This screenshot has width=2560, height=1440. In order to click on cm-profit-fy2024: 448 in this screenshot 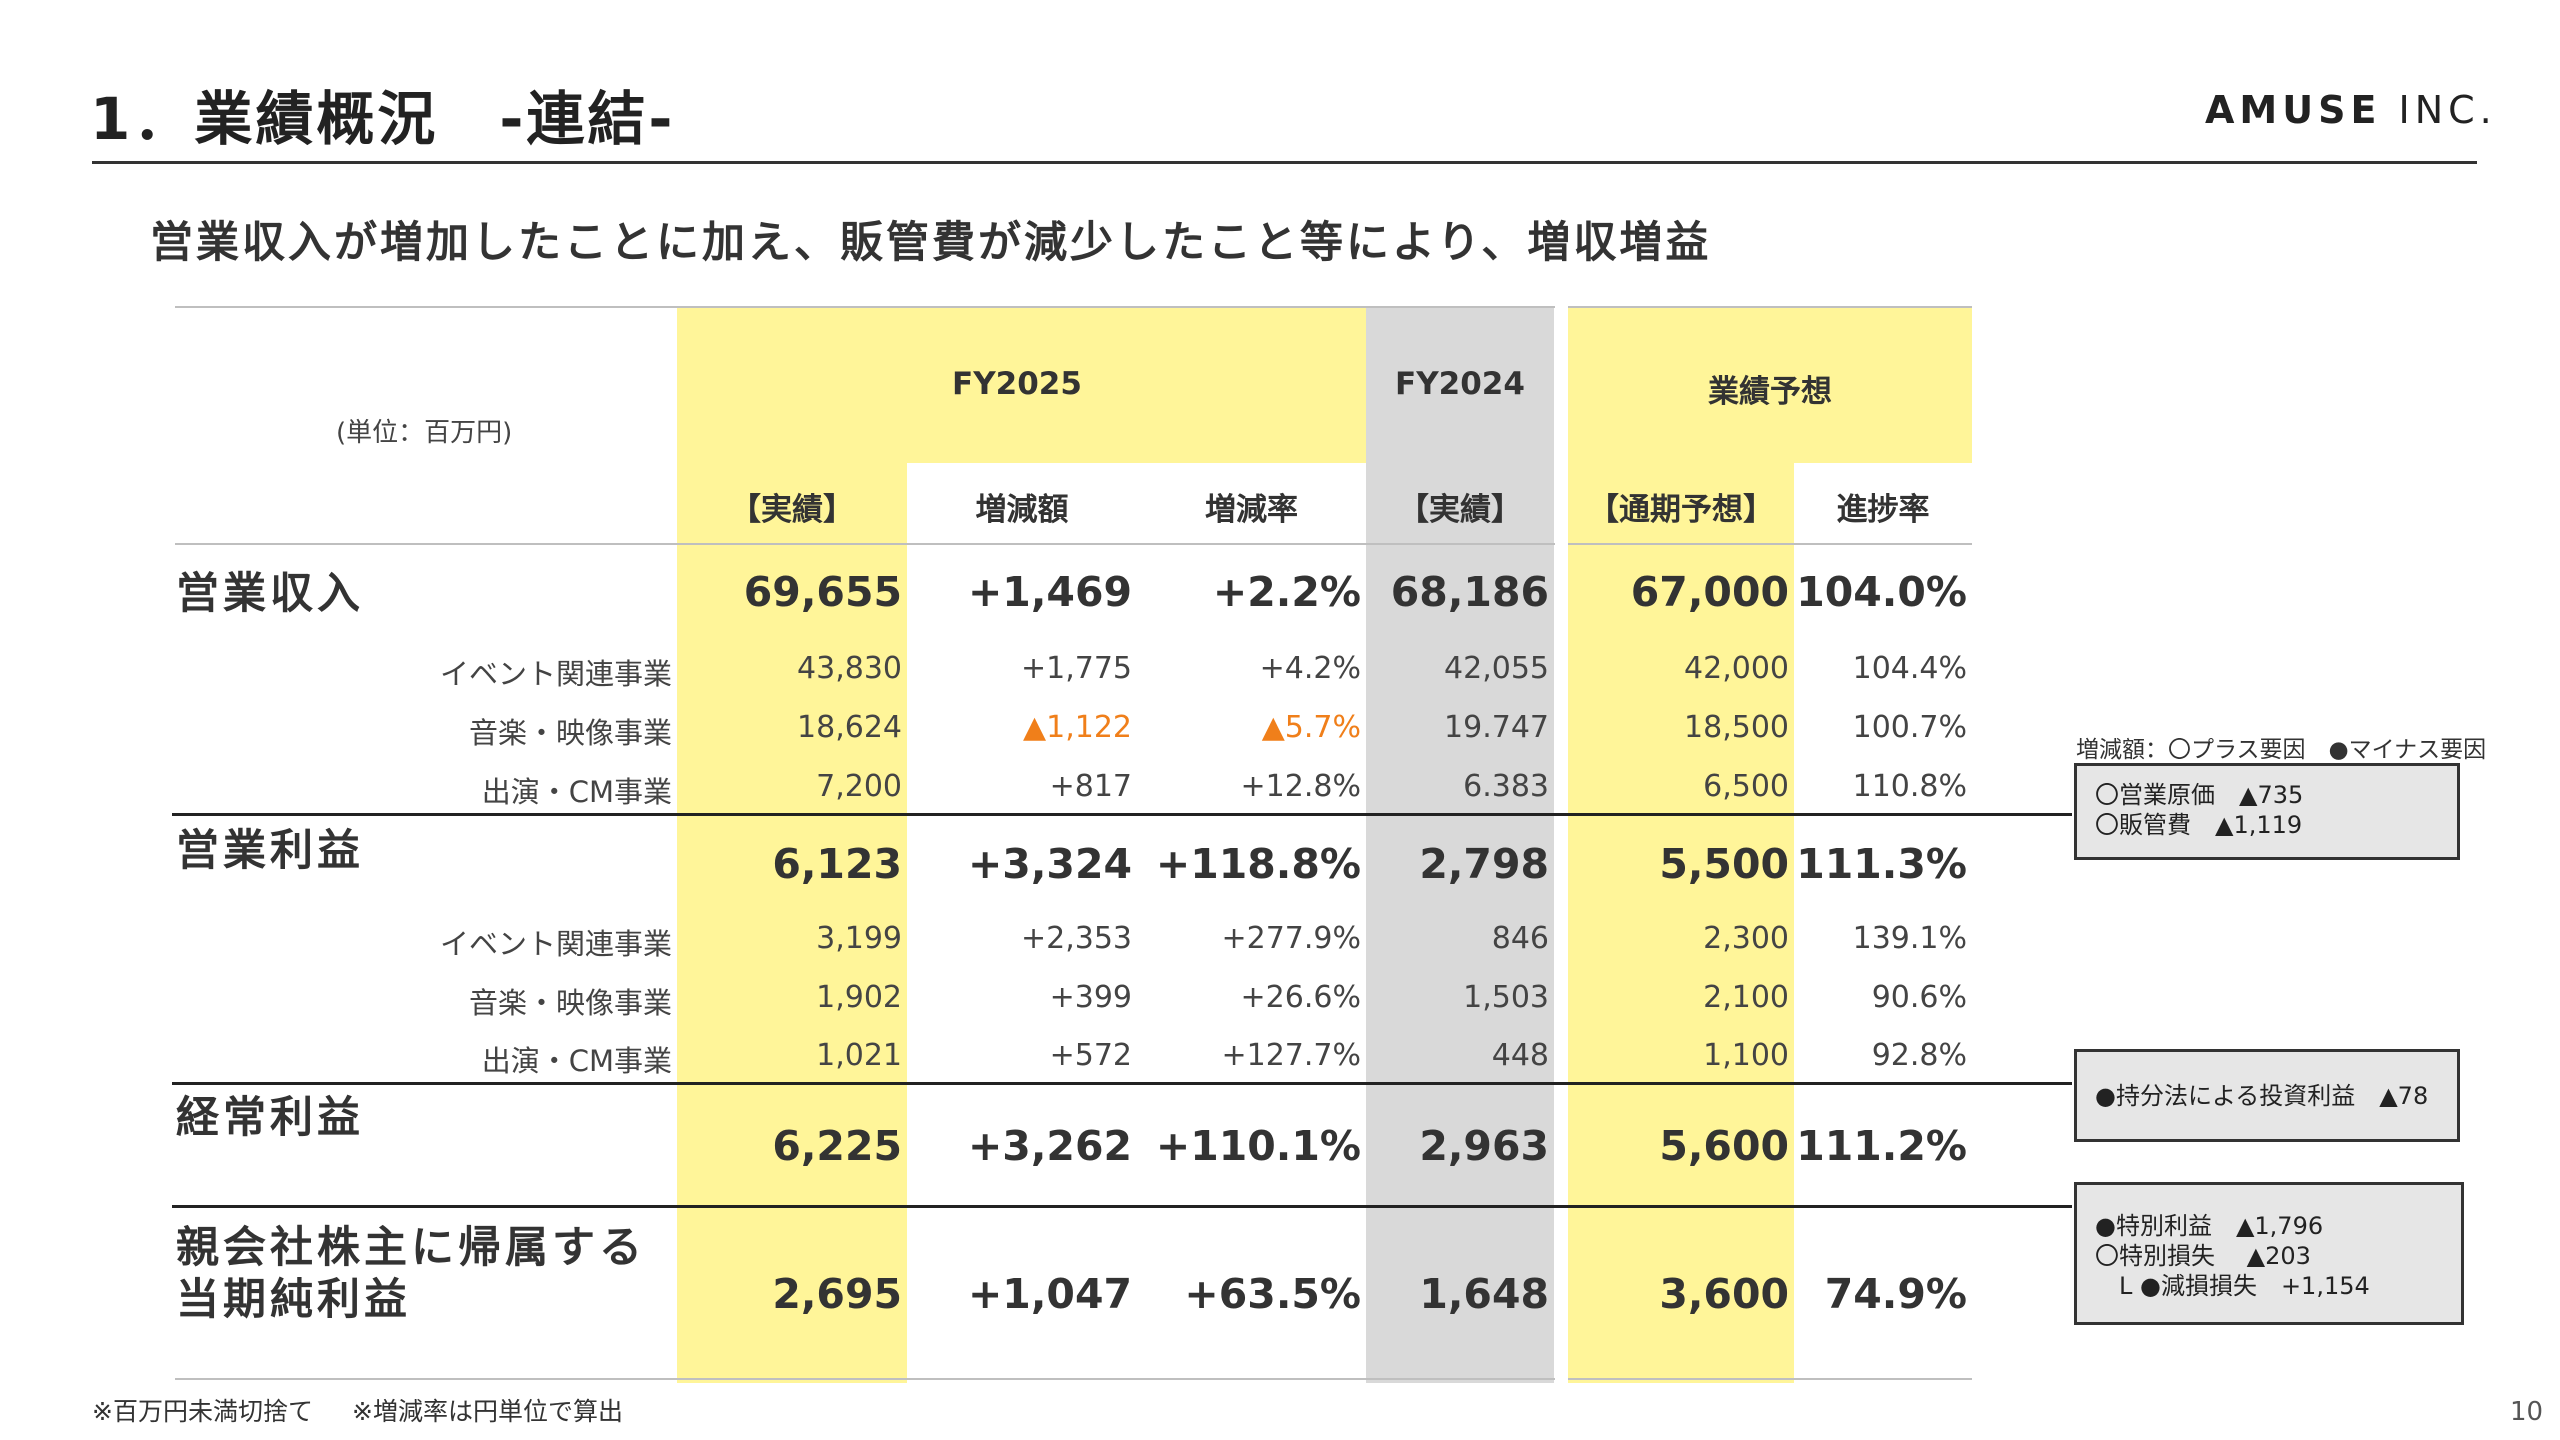, I will do `click(1520, 1055)`.